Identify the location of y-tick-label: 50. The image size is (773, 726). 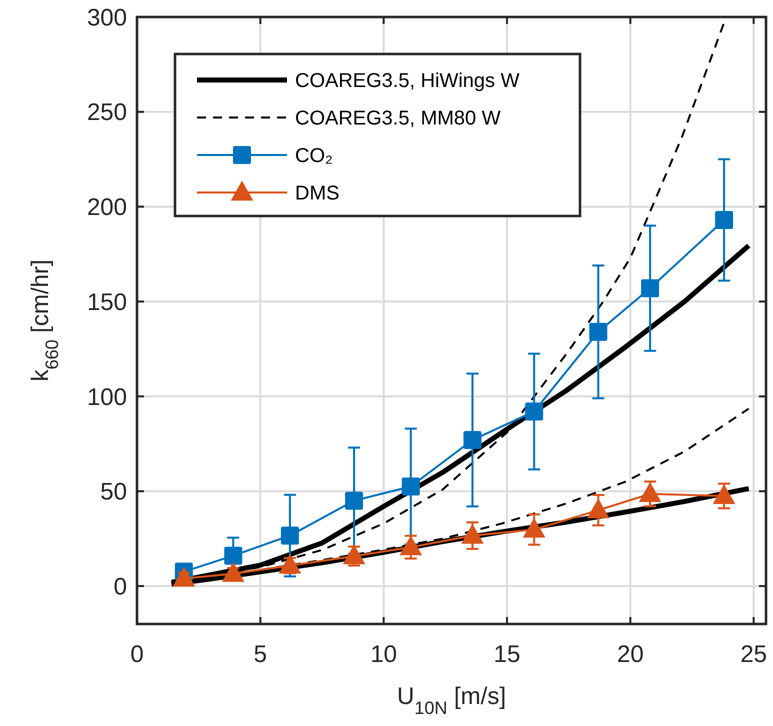
(113, 492).